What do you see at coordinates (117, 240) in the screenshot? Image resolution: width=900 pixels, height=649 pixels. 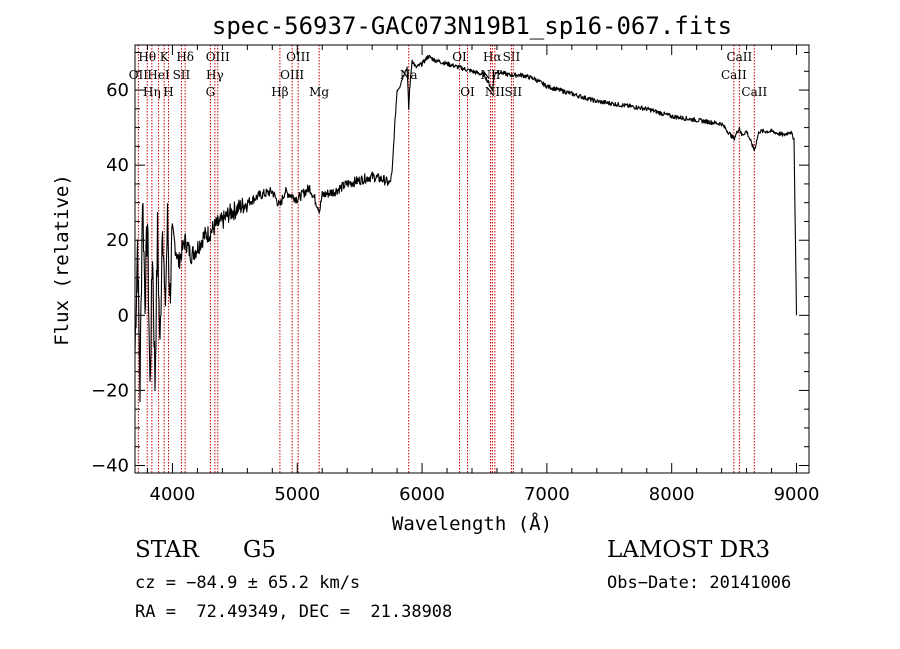 I see `y-tick-label: 20` at bounding box center [117, 240].